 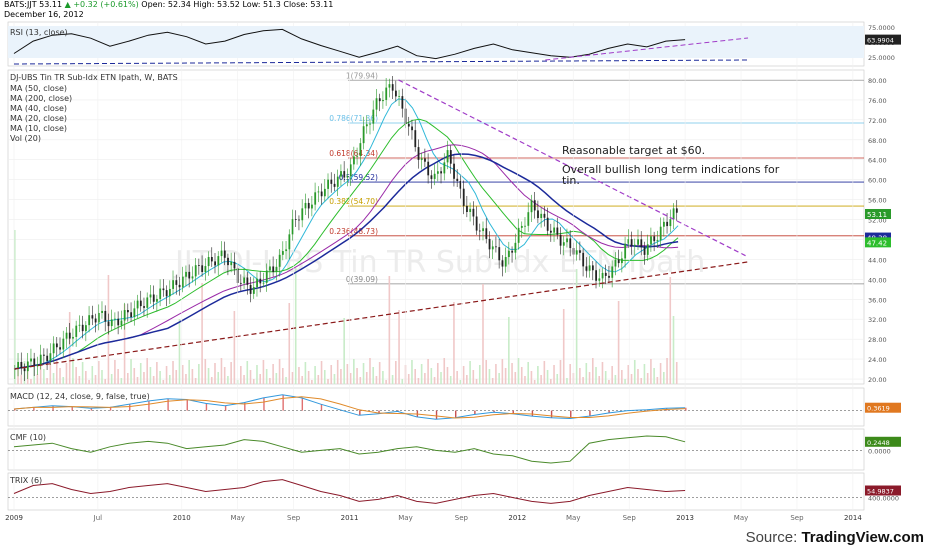 I want to click on trix-line, so click(x=349, y=491).